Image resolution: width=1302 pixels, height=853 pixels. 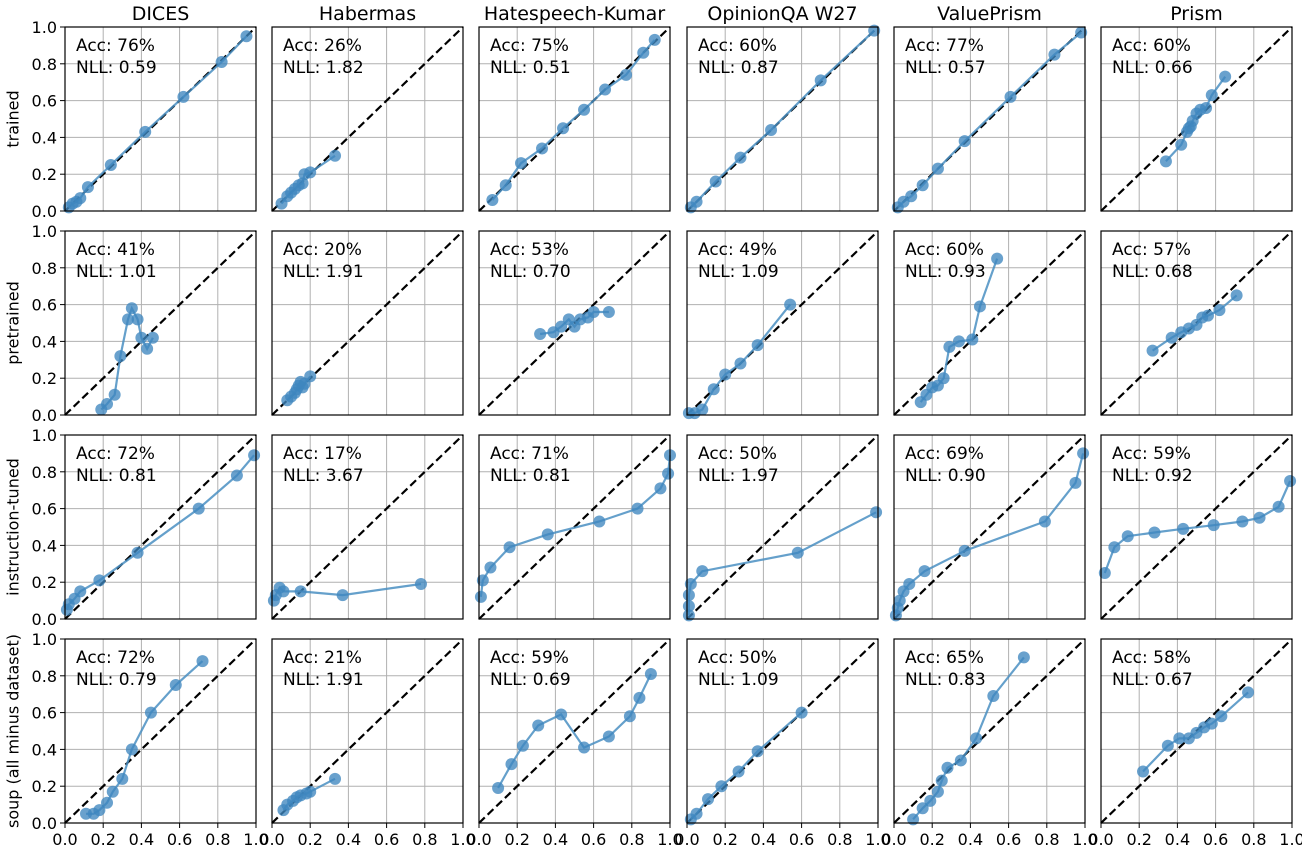 I want to click on accuracy-label: Acc: 49%, so click(x=737, y=250).